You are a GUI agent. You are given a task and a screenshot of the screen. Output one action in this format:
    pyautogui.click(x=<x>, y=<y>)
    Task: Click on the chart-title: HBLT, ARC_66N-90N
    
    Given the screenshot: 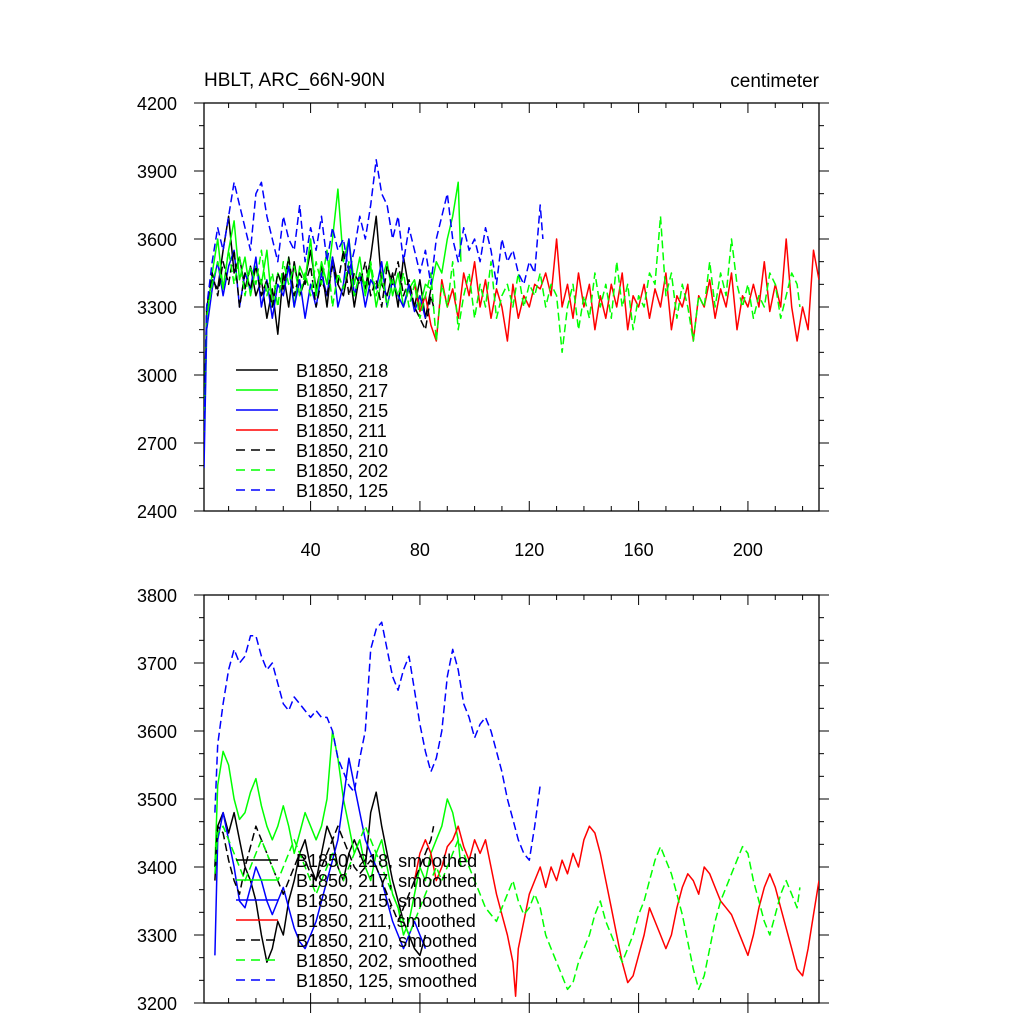 What is the action you would take?
    pyautogui.click(x=294, y=80)
    